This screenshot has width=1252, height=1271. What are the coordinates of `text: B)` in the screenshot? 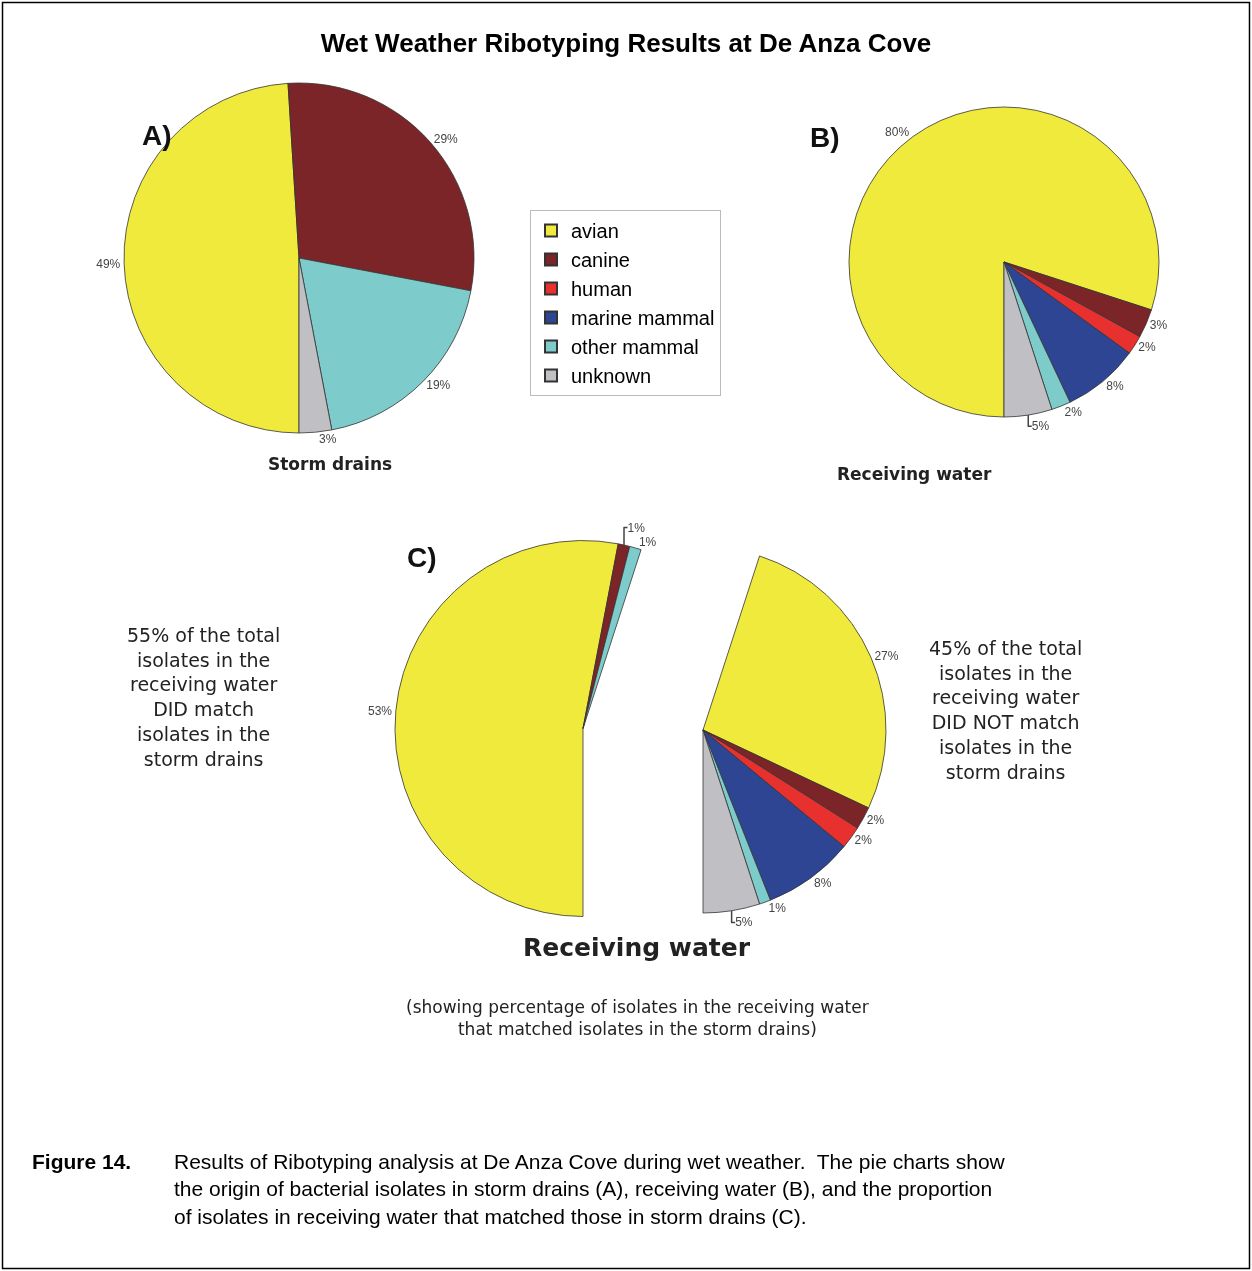 It's located at (825, 137).